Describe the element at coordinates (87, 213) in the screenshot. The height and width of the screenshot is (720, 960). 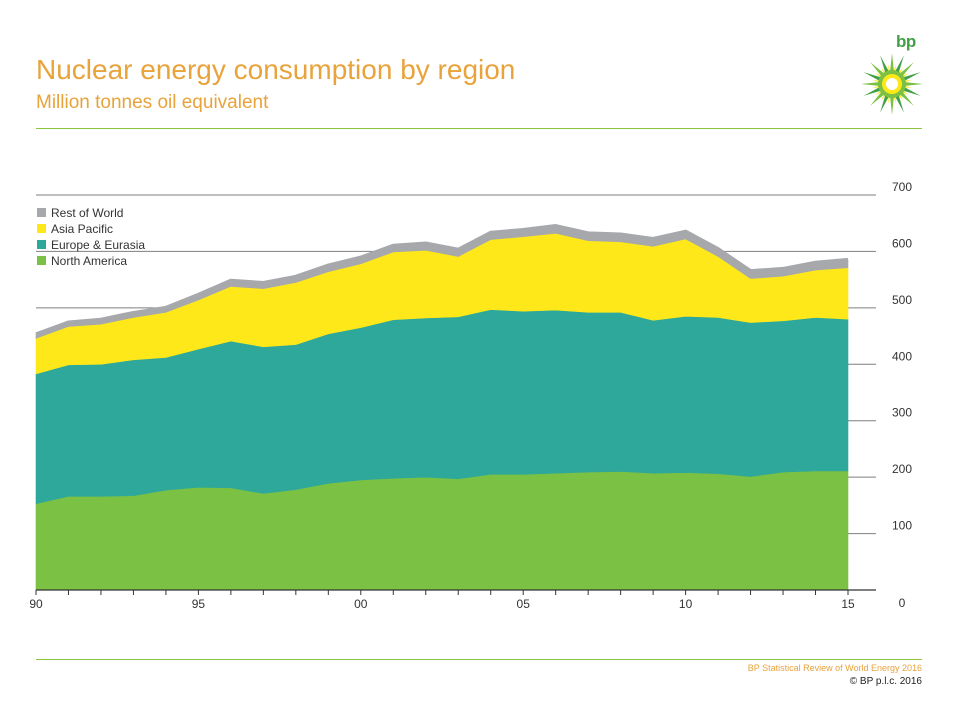
I see `legend-label: Rest of World` at that location.